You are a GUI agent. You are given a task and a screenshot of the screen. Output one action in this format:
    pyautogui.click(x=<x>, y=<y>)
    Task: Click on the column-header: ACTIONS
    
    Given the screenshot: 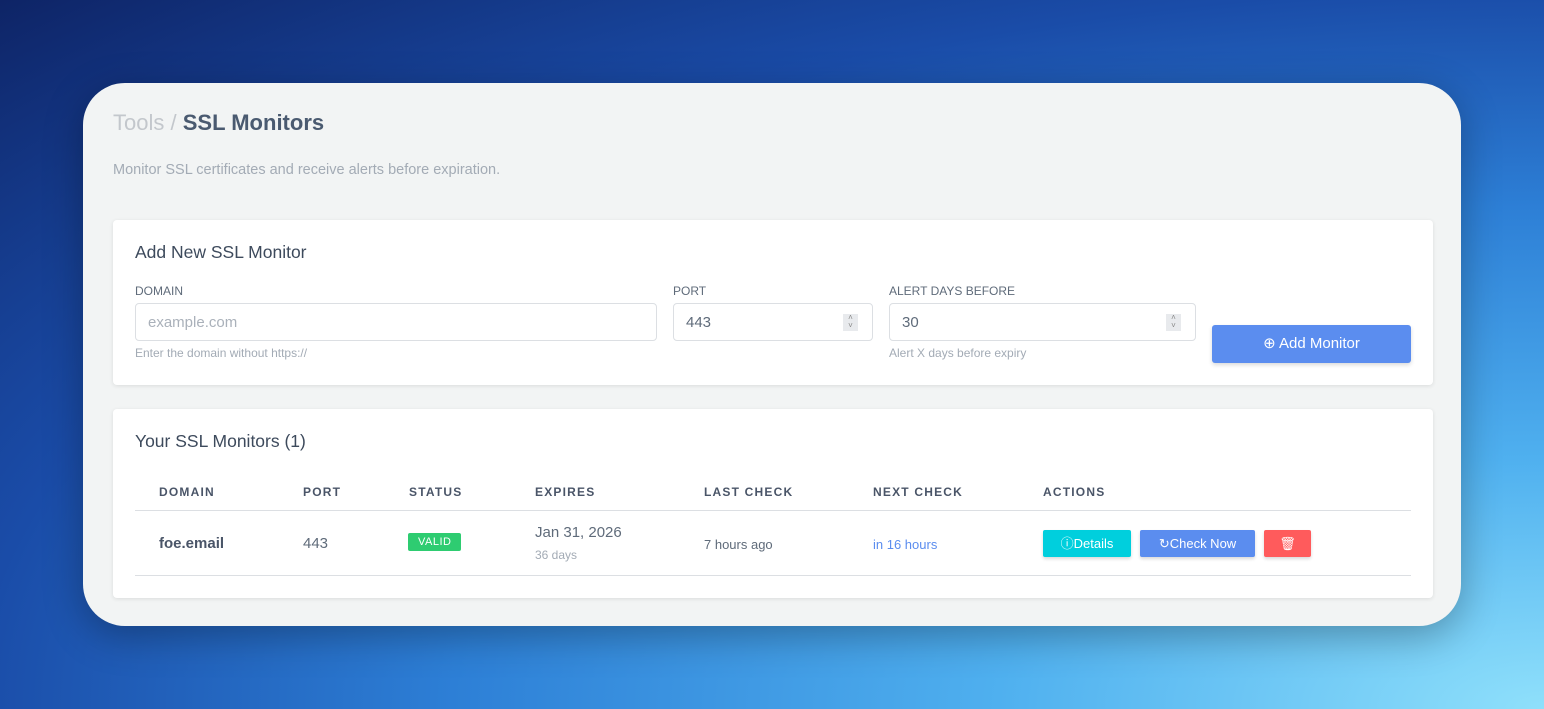 What is the action you would take?
    pyautogui.click(x=1074, y=492)
    